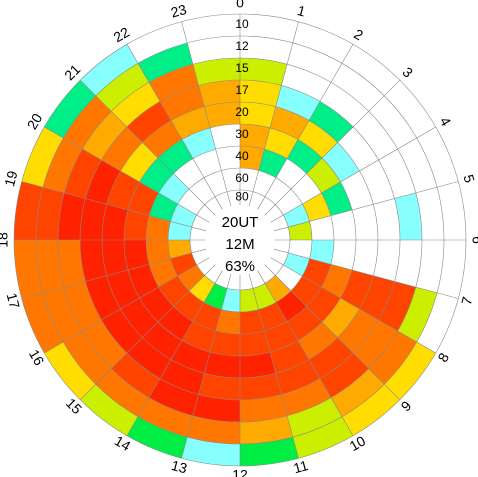 This screenshot has height=477, width=478. I want to click on ring-label-10: 10, so click(242, 24).